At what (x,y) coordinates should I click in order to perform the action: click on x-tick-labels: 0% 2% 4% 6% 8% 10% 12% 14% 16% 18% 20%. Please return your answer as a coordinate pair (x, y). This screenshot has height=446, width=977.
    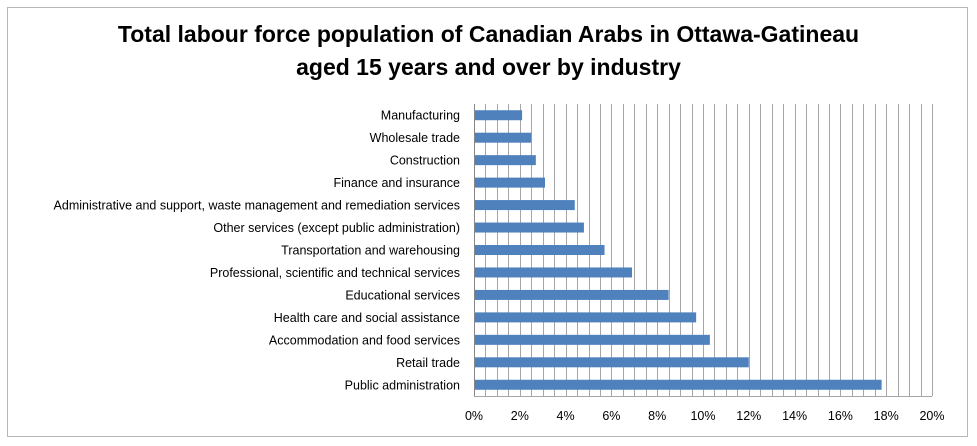
    Looking at the image, I should click on (705, 416).